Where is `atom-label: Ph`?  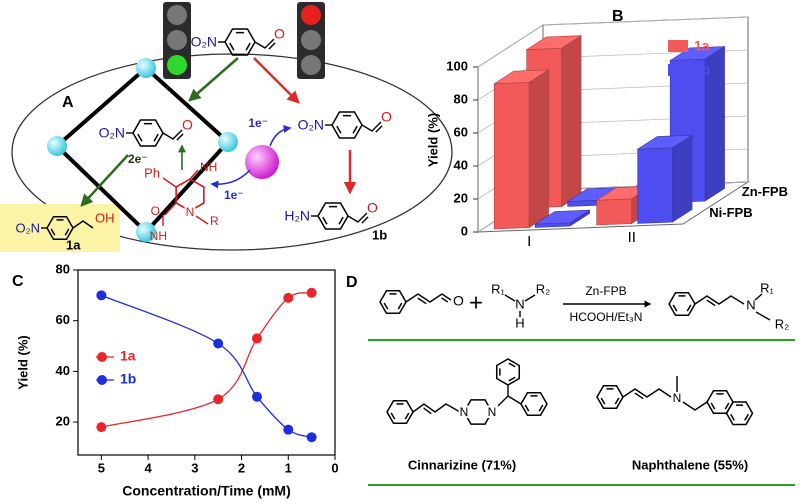
atom-label: Ph is located at coordinates (152, 172).